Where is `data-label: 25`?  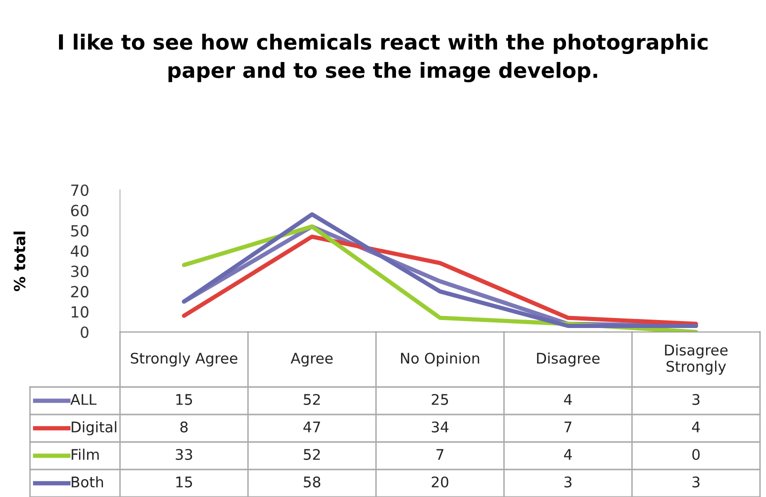
data-label: 25 is located at coordinates (440, 399).